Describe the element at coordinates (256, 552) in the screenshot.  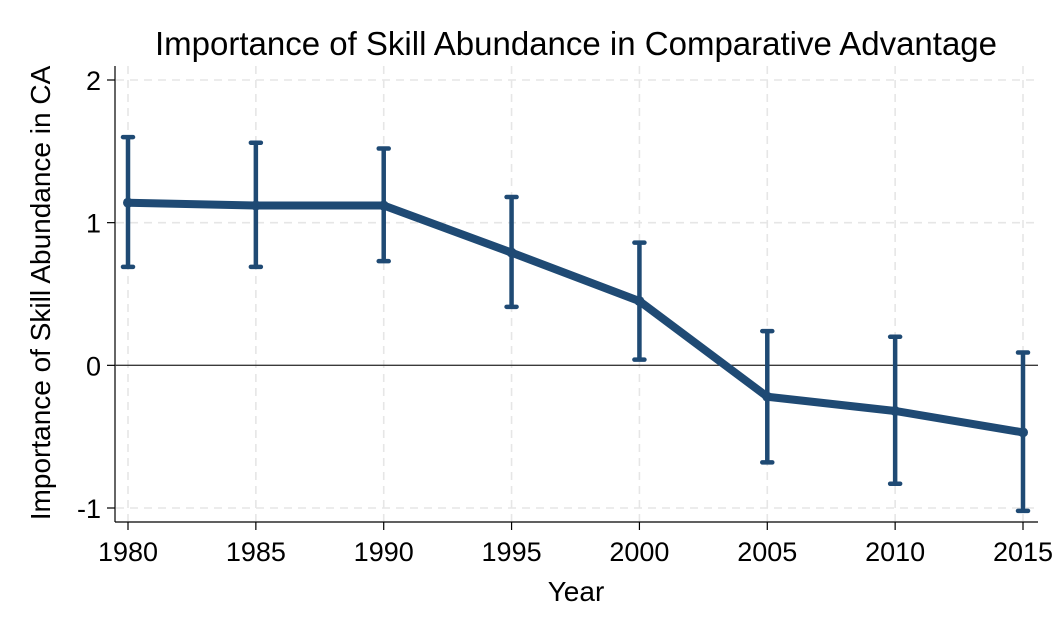
I see `x-tick-label: 1985` at that location.